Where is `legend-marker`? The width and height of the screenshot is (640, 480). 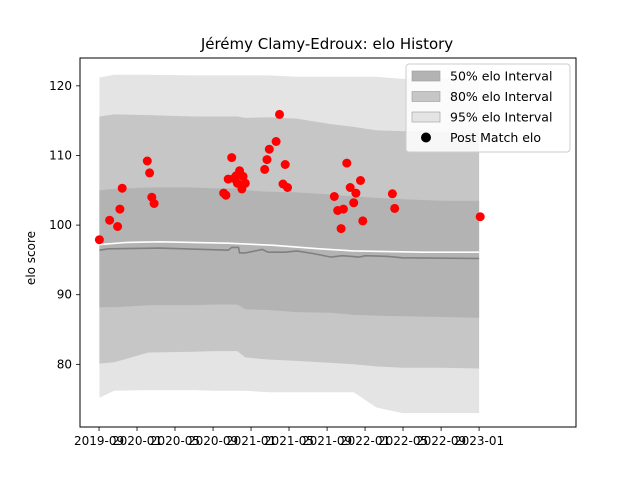 legend-marker is located at coordinates (426, 137).